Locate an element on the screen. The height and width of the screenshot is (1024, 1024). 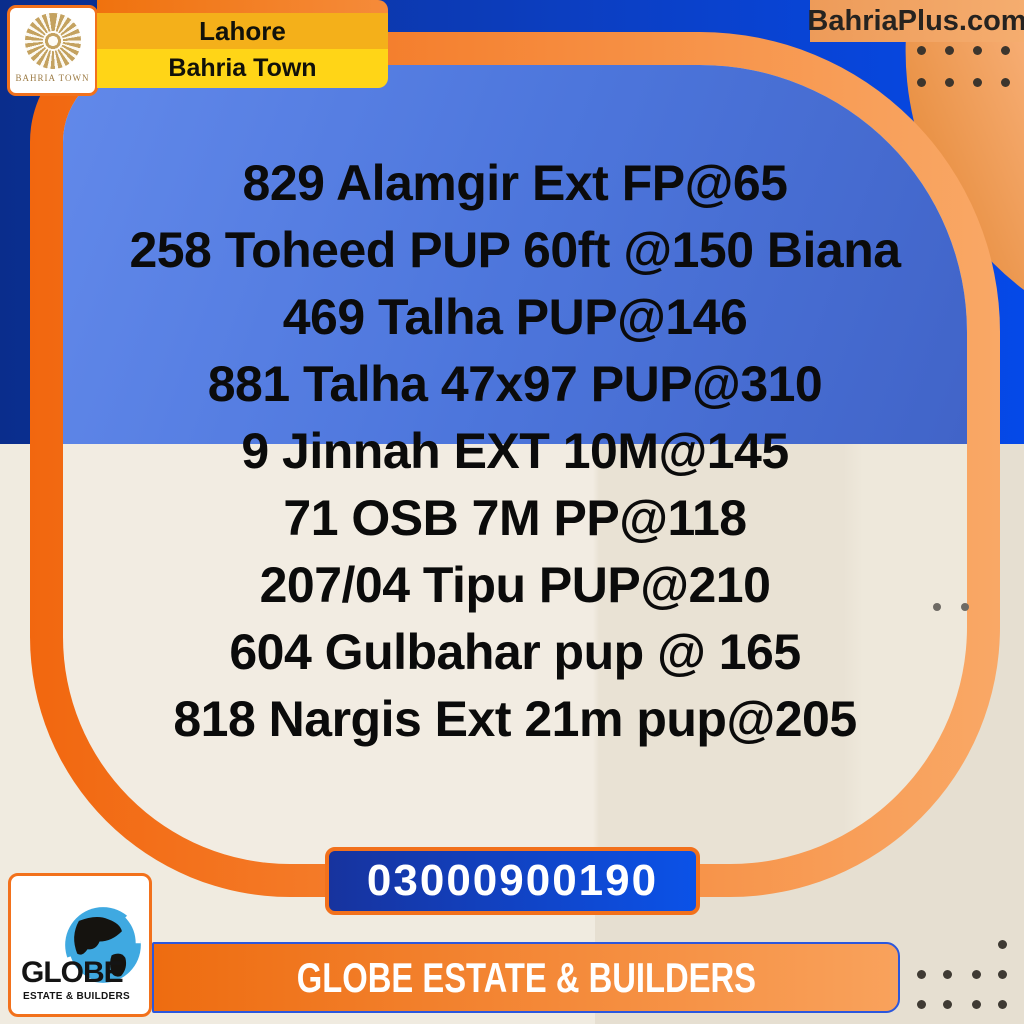
bahria-logo-label: BAHRIA TOWN is located at coordinates (52, 78).